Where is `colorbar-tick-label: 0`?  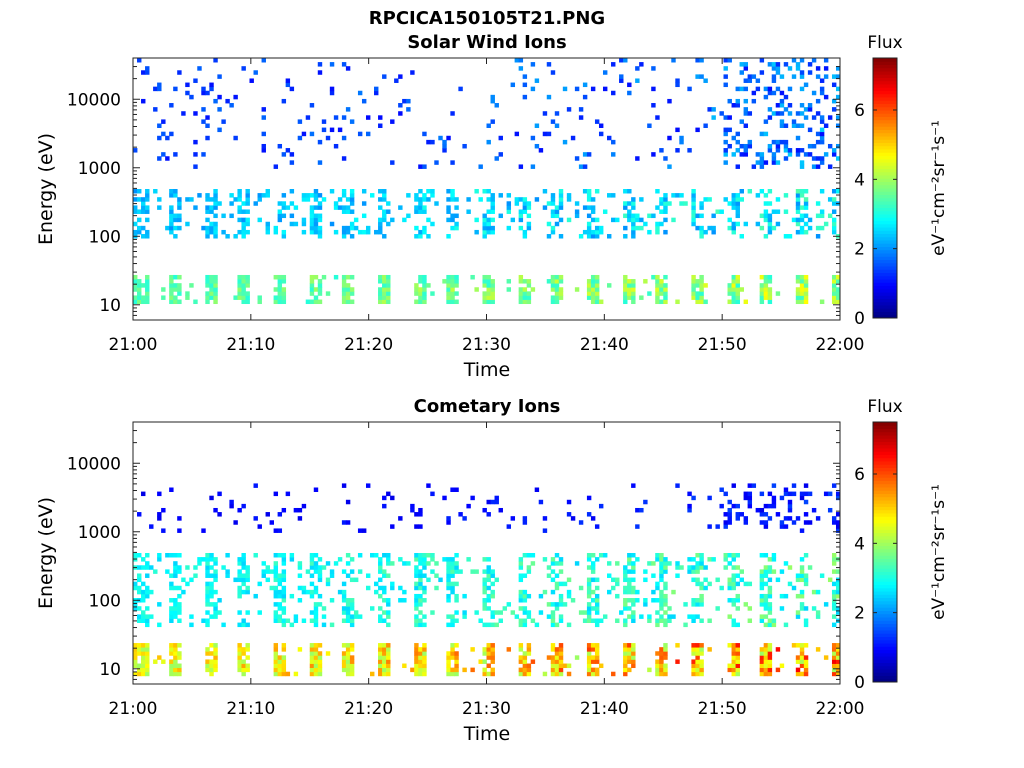 colorbar-tick-label: 0 is located at coordinates (859, 319).